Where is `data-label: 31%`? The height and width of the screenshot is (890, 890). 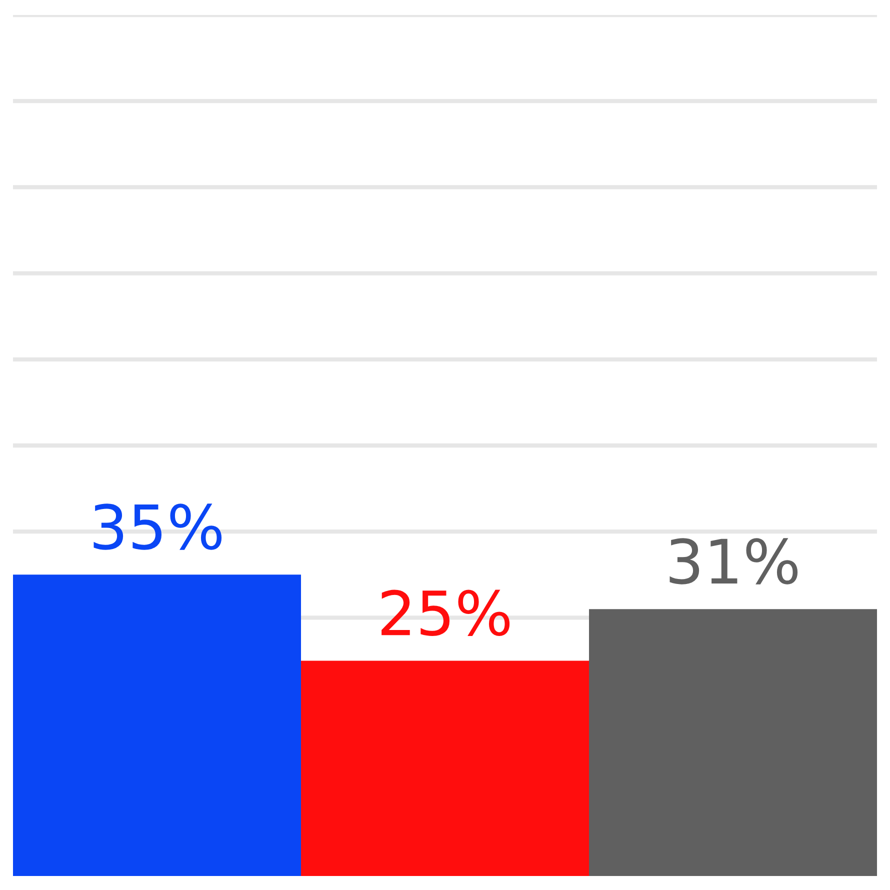
data-label: 31% is located at coordinates (734, 561).